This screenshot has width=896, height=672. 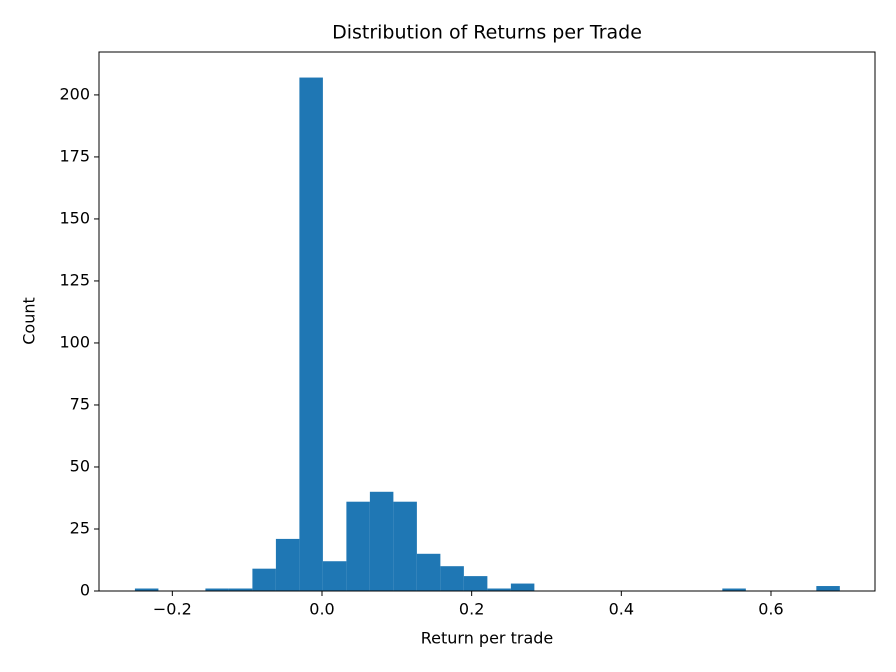 I want to click on y-tick-label: 125, so click(x=74, y=279).